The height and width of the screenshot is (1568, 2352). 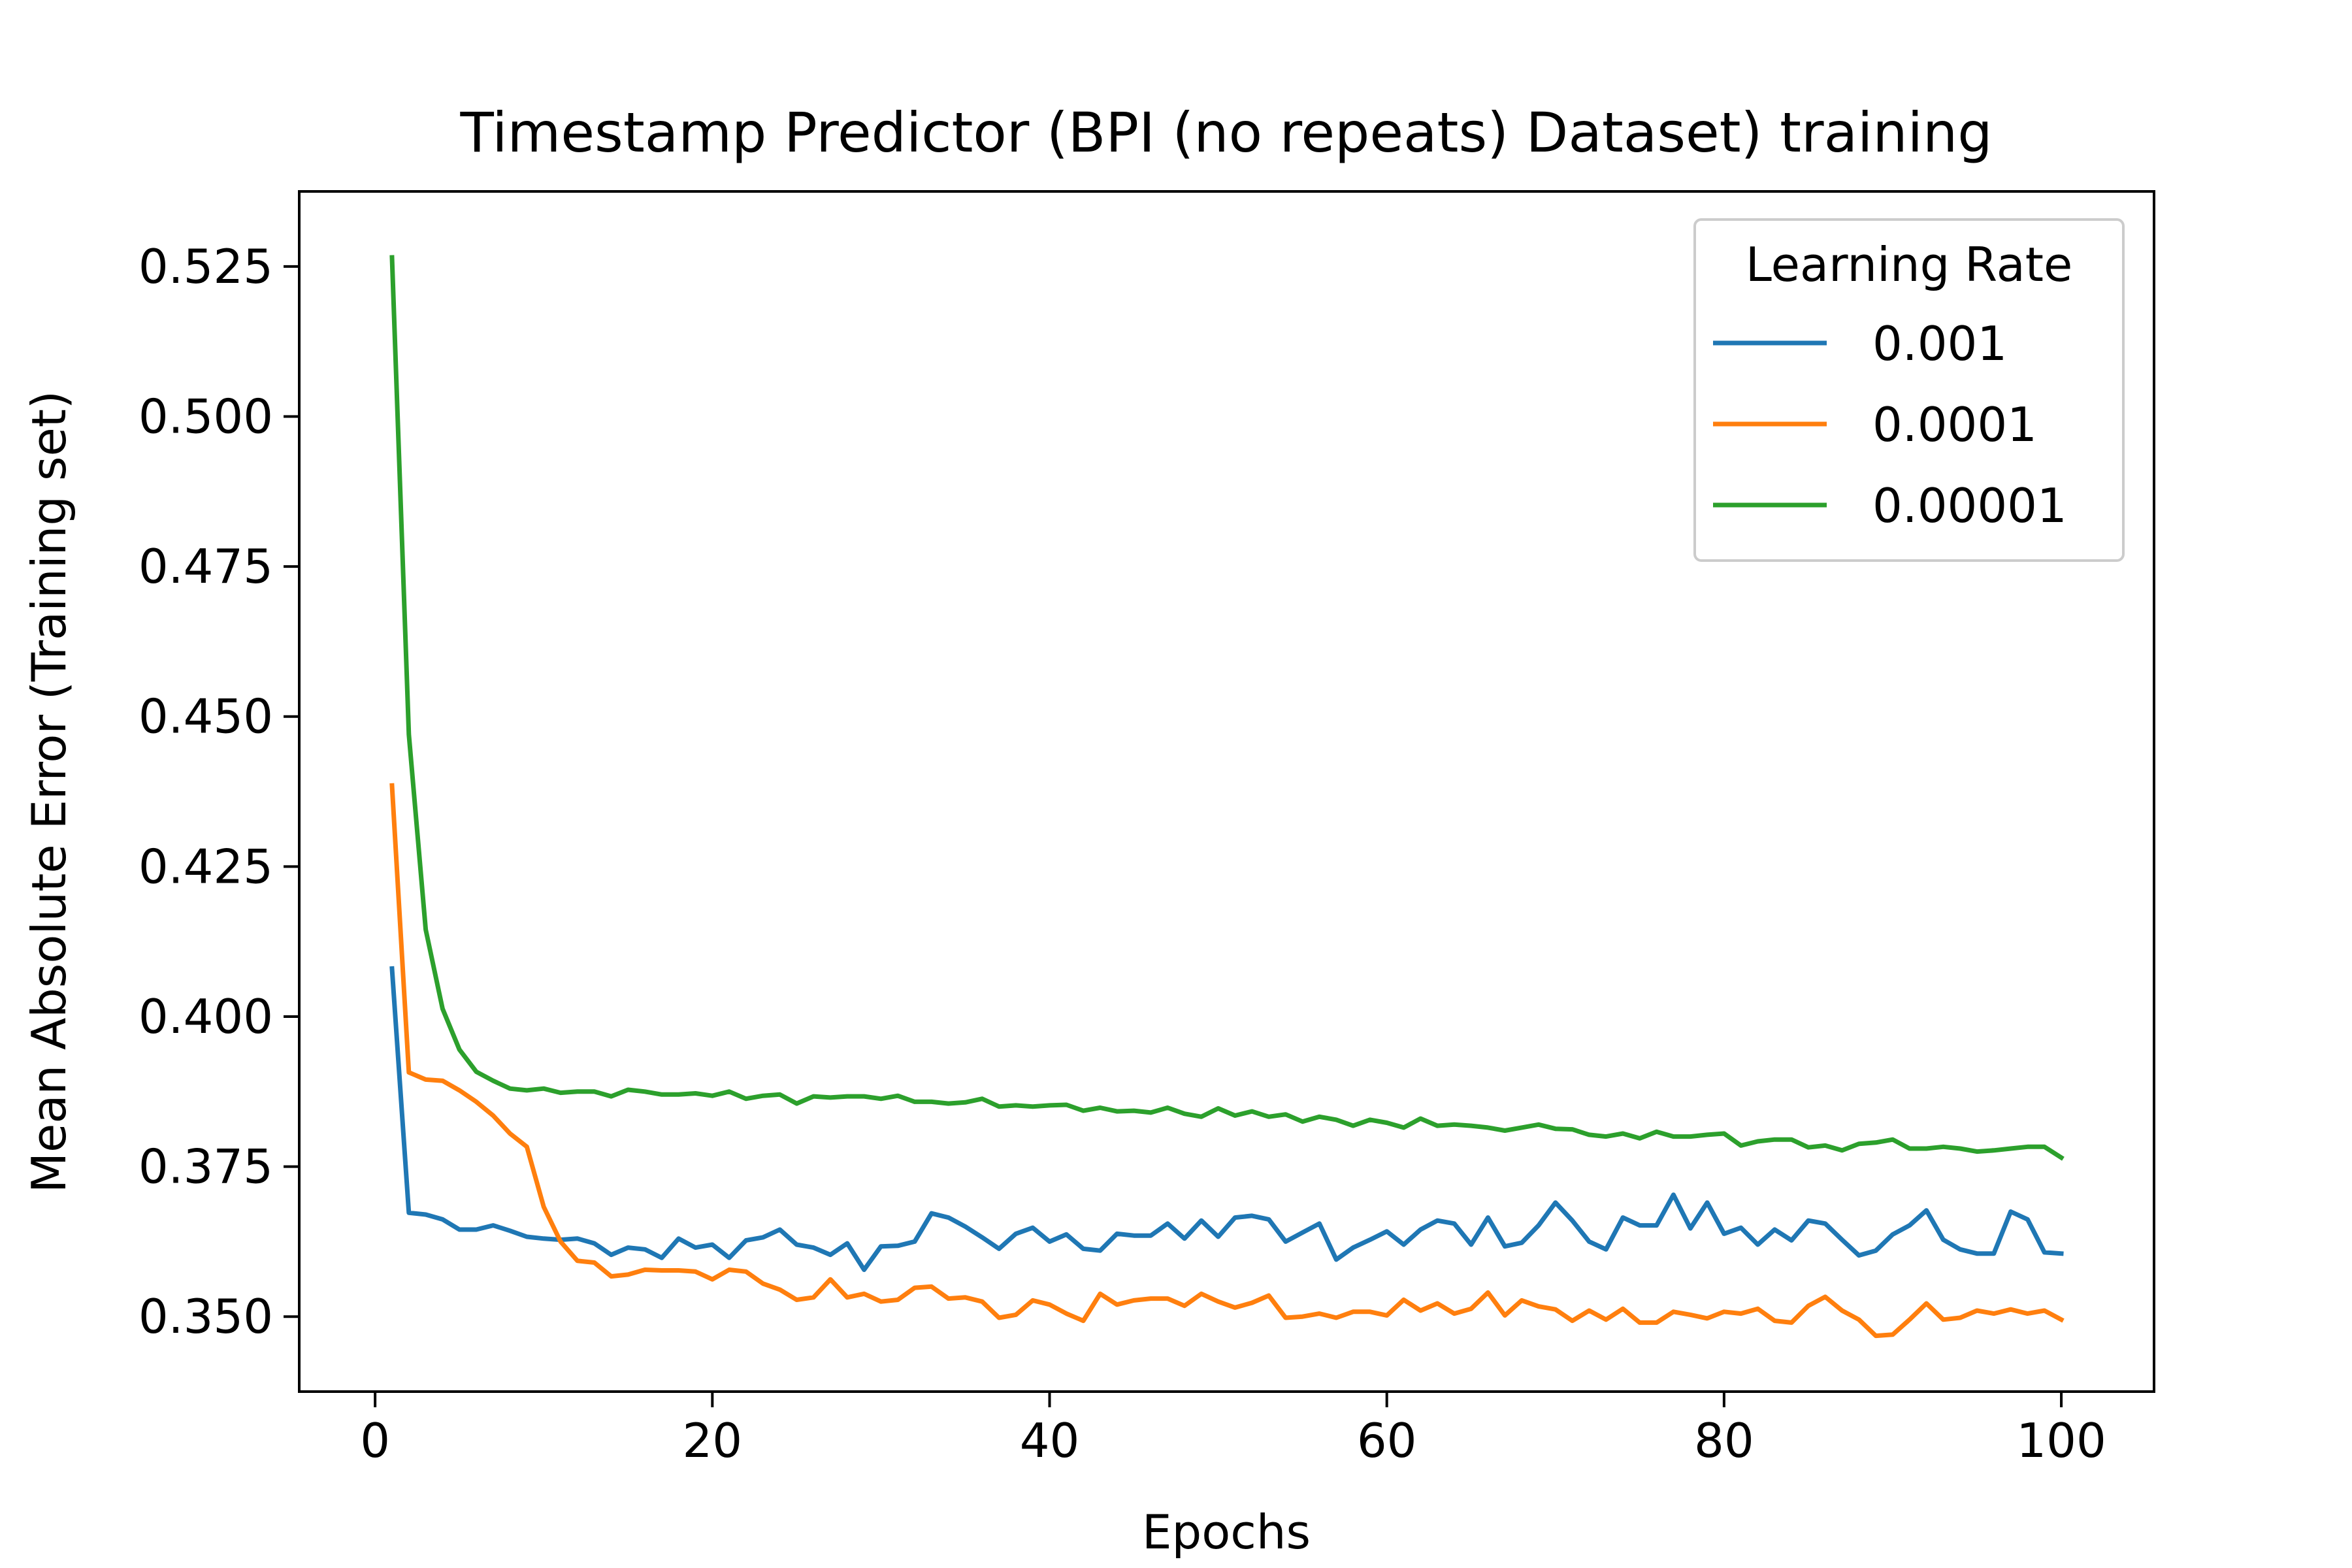 I want to click on legend-title: Learning Rate, so click(x=1909, y=264).